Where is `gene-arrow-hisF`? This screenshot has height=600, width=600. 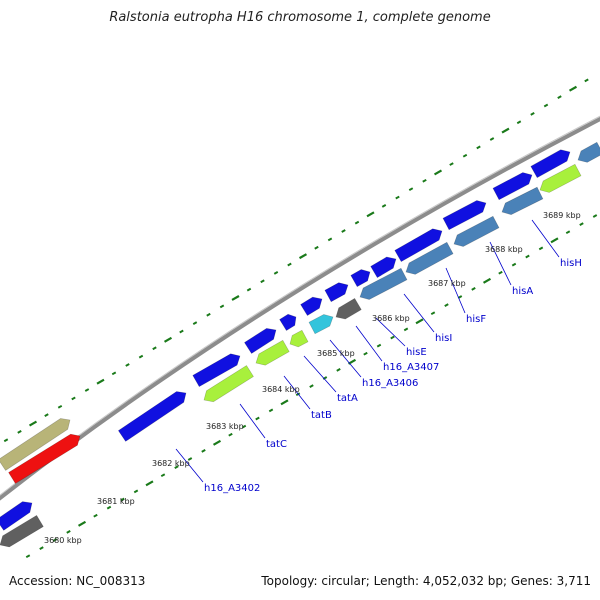 gene-arrow-hisF is located at coordinates (476, 231).